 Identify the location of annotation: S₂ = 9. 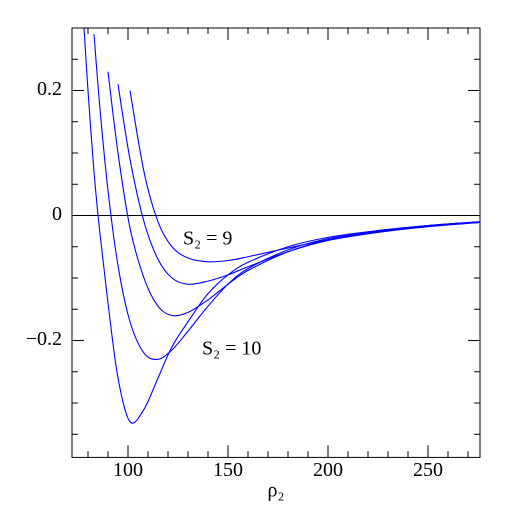
(207, 239).